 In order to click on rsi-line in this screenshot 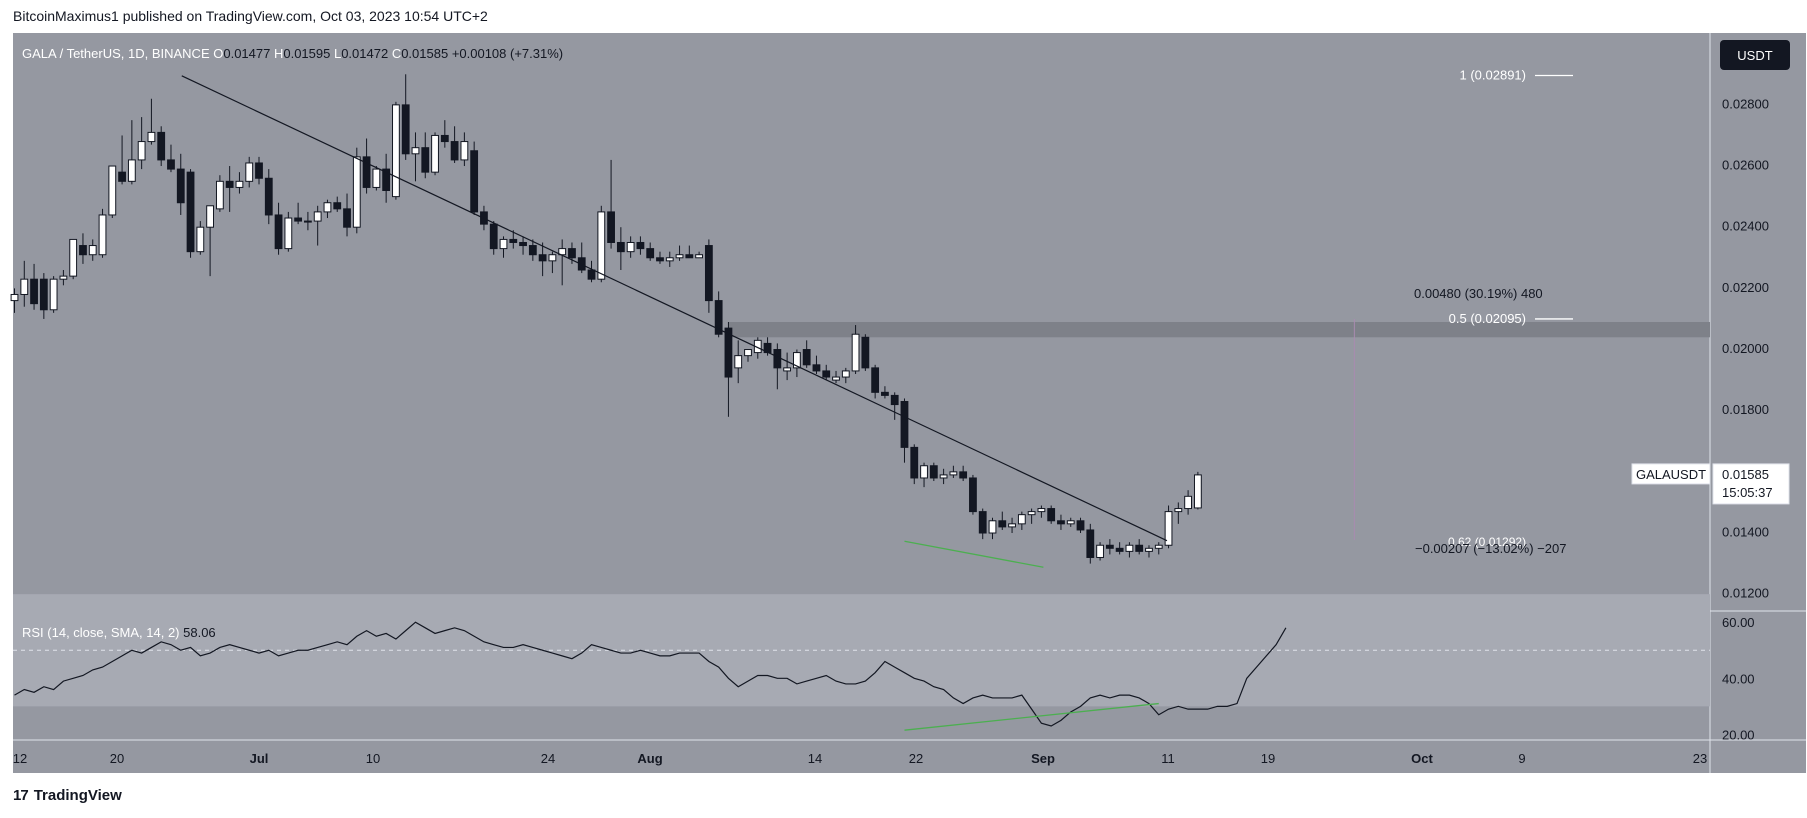, I will do `click(650, 674)`.